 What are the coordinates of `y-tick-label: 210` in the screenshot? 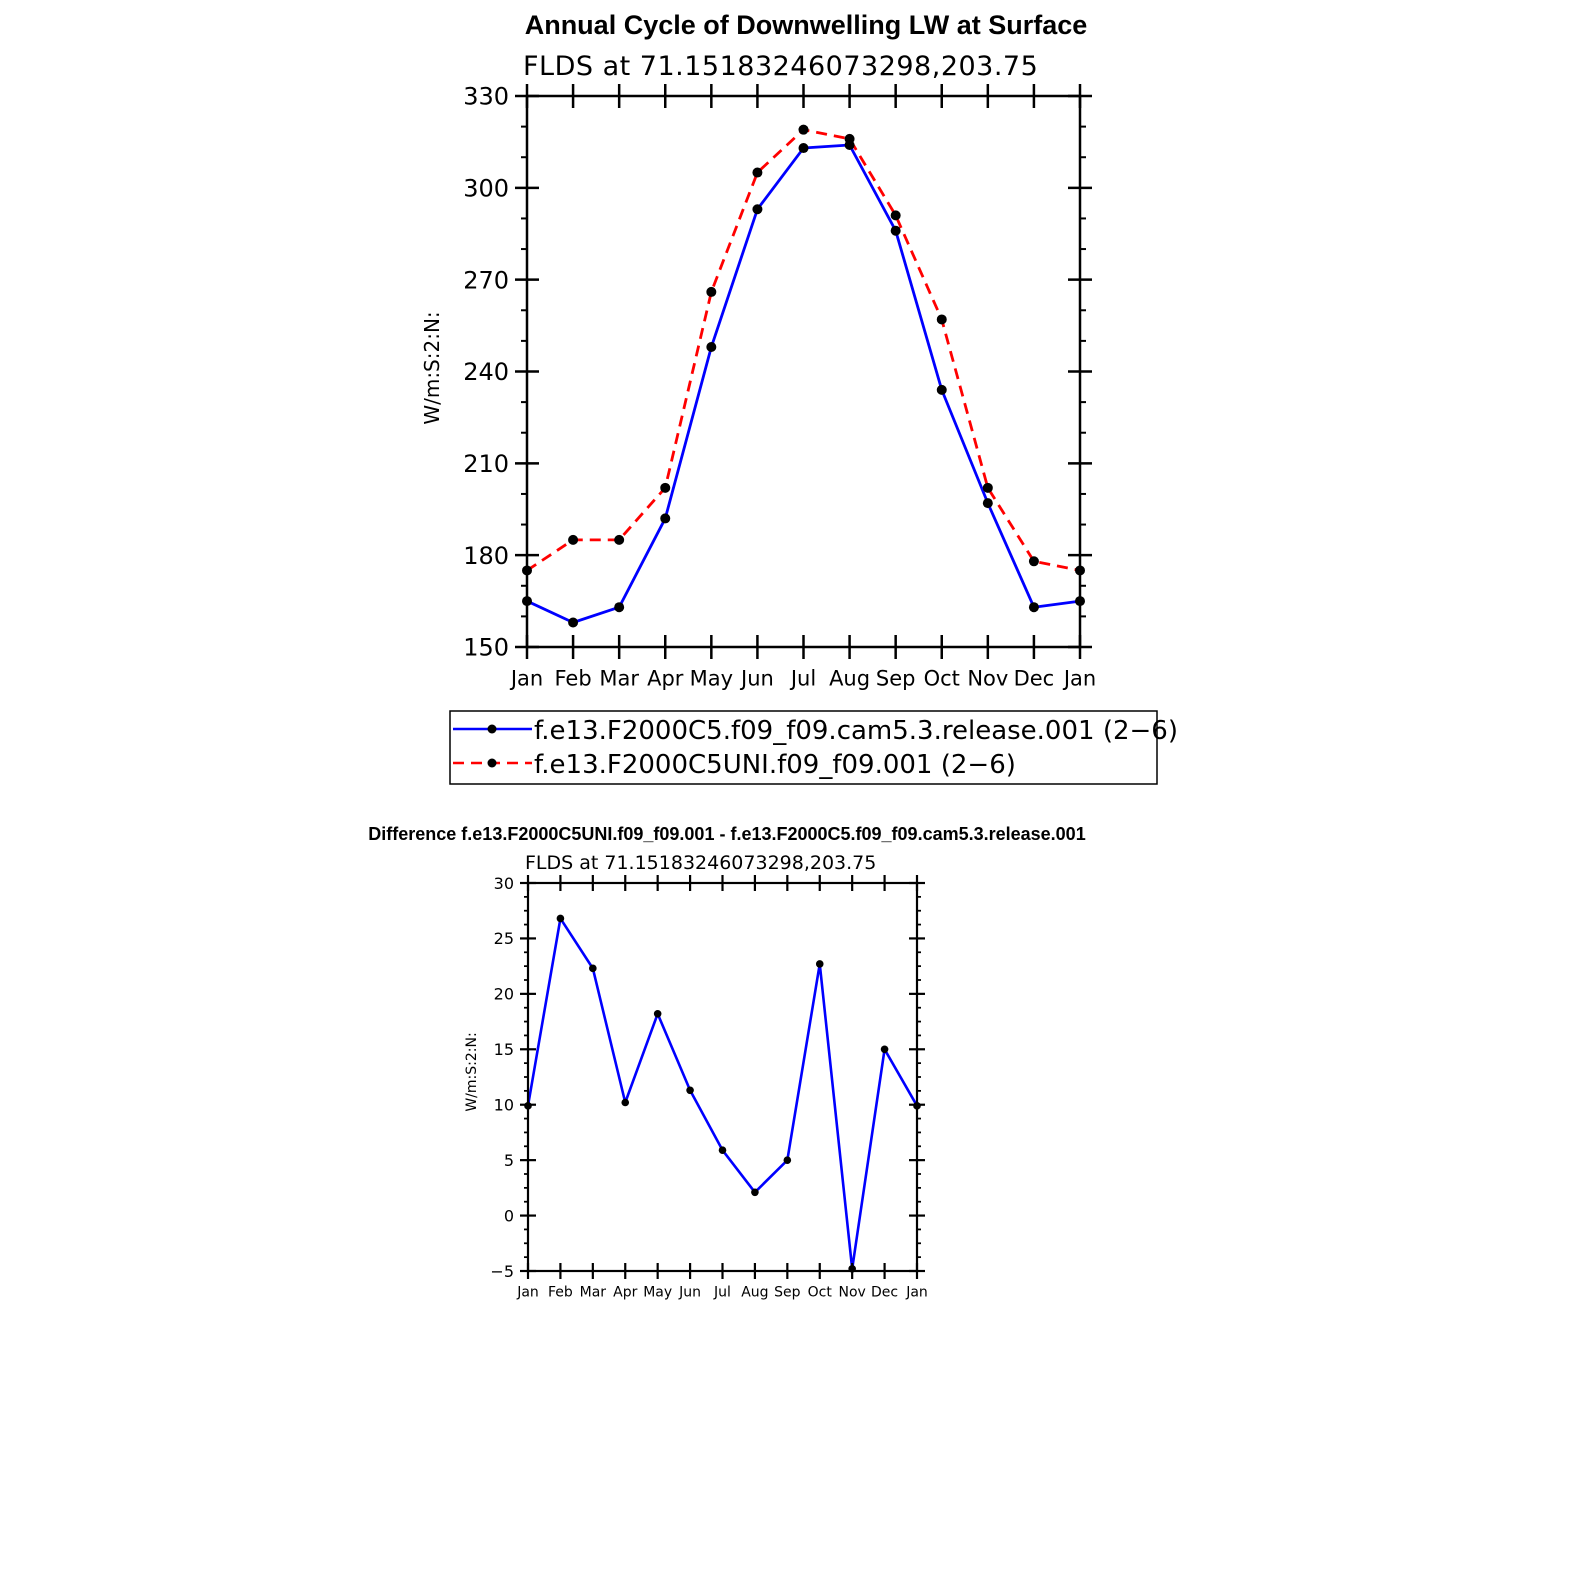 It's located at (486, 464).